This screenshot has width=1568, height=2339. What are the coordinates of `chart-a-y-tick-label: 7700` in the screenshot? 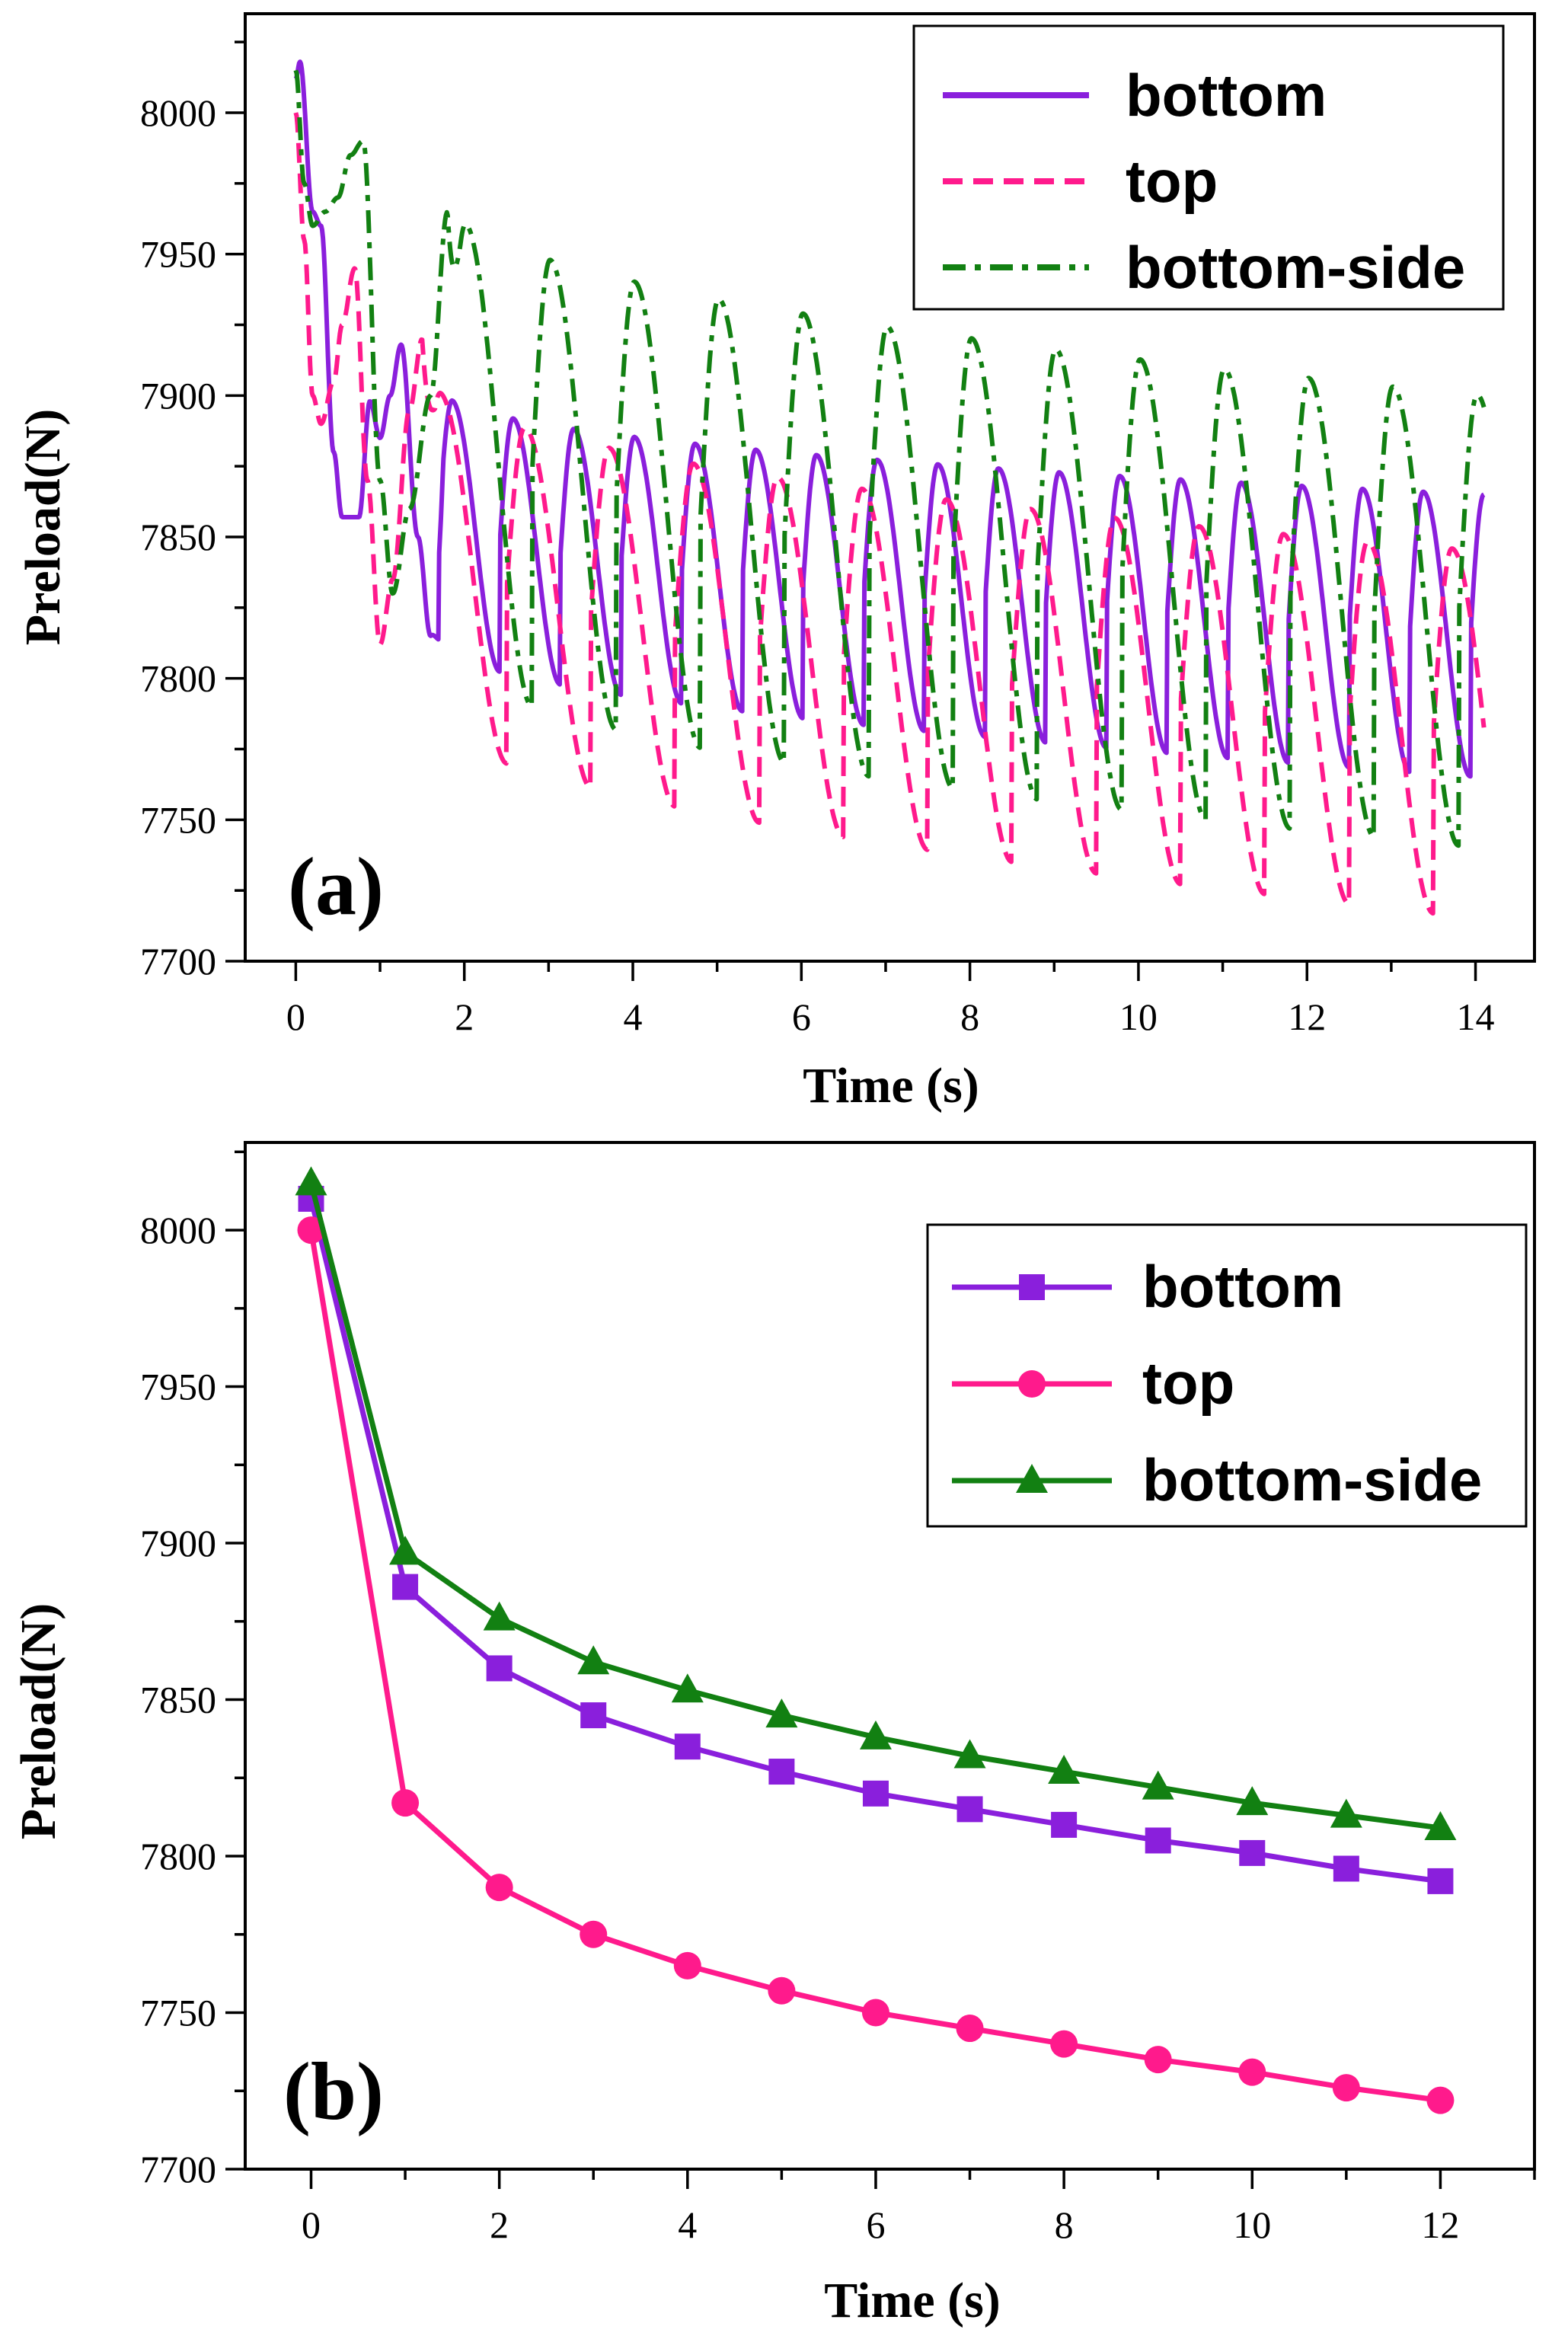 It's located at (178, 961).